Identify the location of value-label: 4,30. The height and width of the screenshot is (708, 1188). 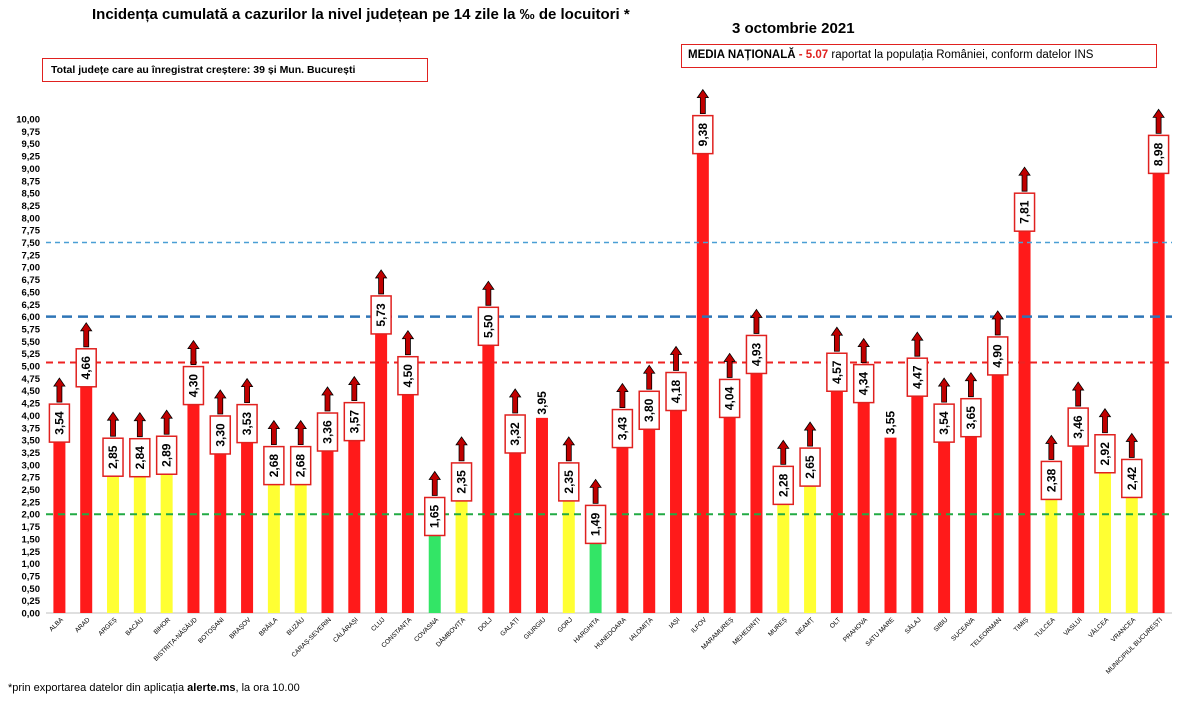
(193, 386).